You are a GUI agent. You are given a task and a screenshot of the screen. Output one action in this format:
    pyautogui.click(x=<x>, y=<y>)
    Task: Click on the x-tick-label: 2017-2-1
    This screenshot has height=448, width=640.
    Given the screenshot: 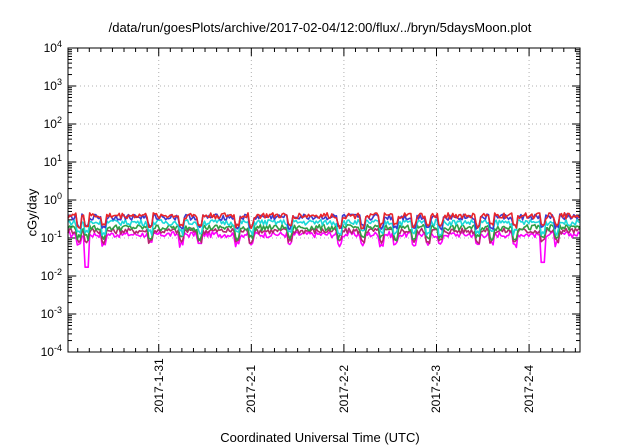 What is the action you would take?
    pyautogui.click(x=251, y=388)
    